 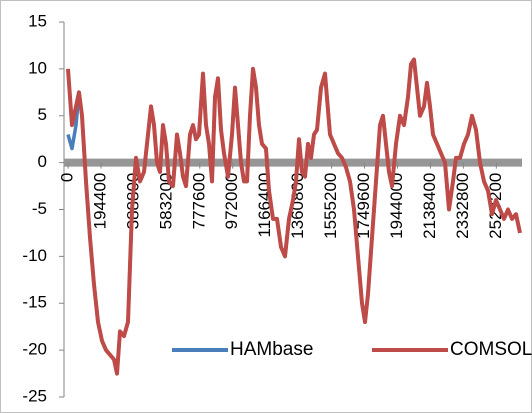 What do you see at coordinates (99, 201) in the screenshot?
I see `x-tick-label: 194400` at bounding box center [99, 201].